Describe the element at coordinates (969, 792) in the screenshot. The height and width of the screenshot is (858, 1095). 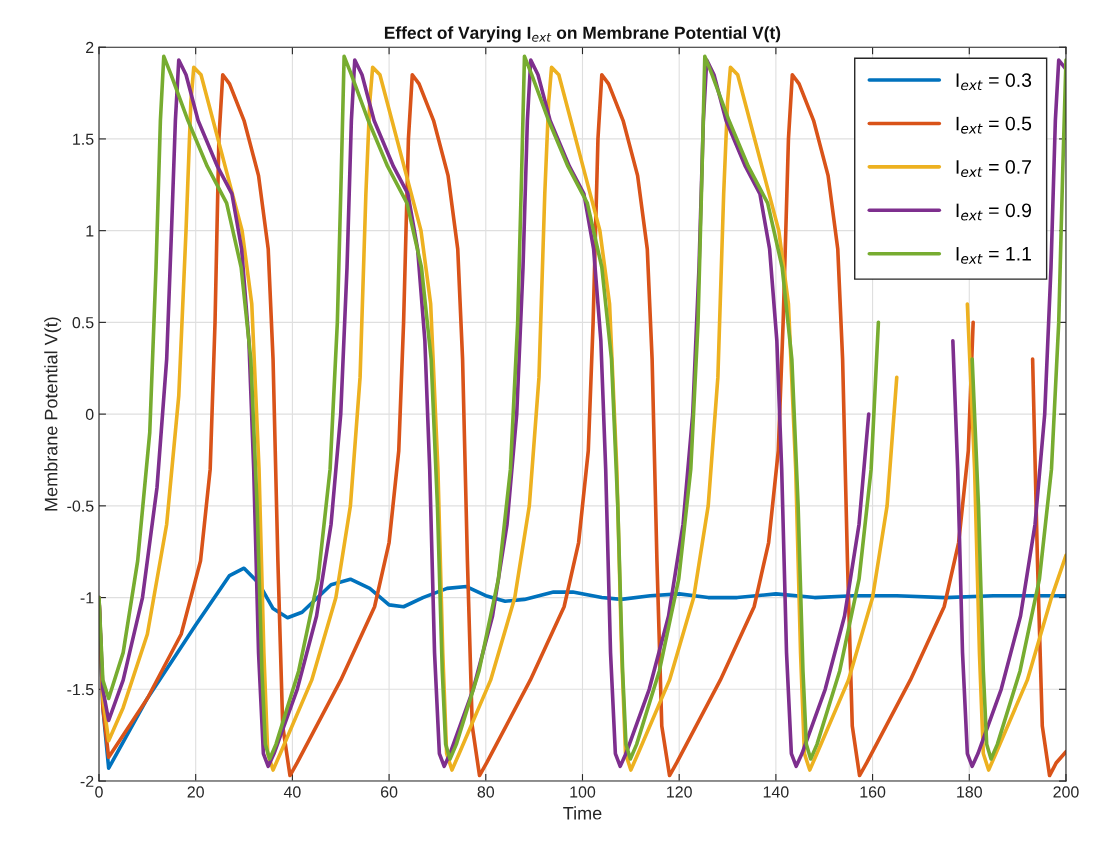
I see `x-tick-label: 180` at that location.